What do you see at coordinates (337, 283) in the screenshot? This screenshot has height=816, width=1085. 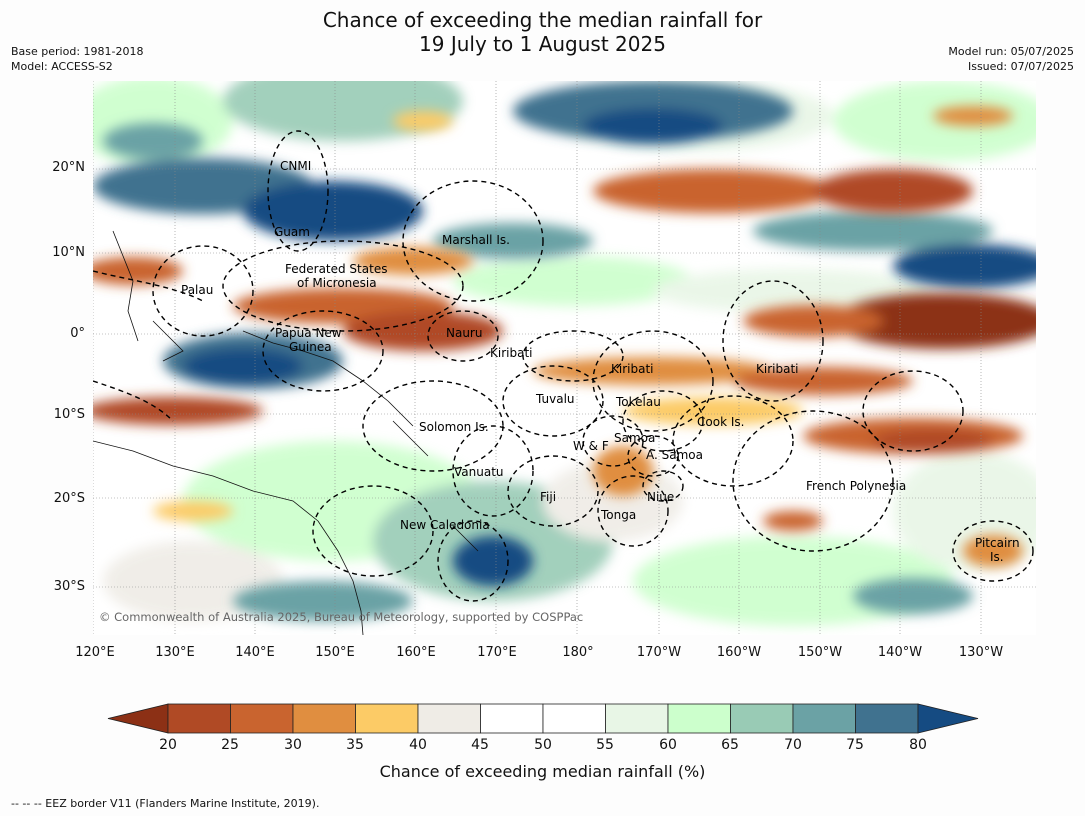 I see `place-label-fsm-line2: of Micronesia` at bounding box center [337, 283].